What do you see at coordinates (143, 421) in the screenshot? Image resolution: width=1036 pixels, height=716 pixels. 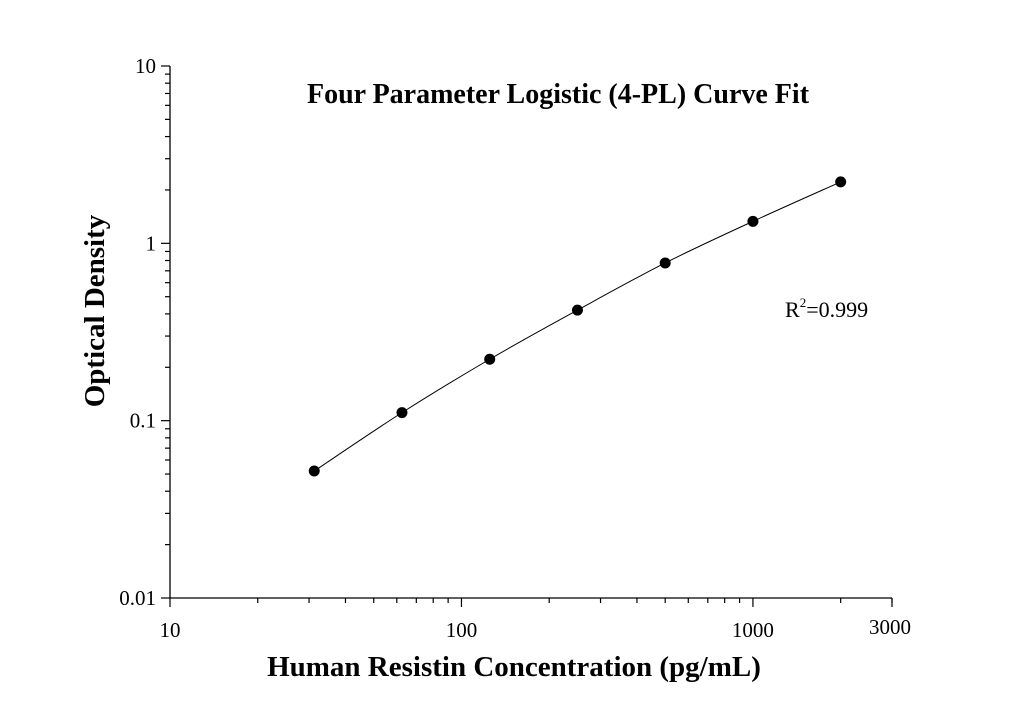 I see `y-tick-label: 0.1` at bounding box center [143, 421].